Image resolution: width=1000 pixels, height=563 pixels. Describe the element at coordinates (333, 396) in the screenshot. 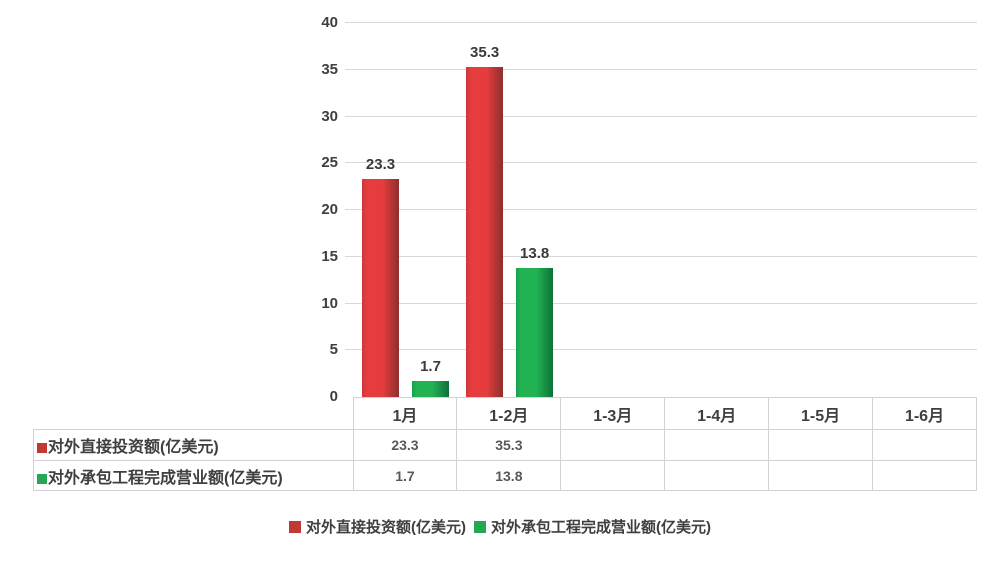

I see `y-axis-tick-label: 0` at that location.